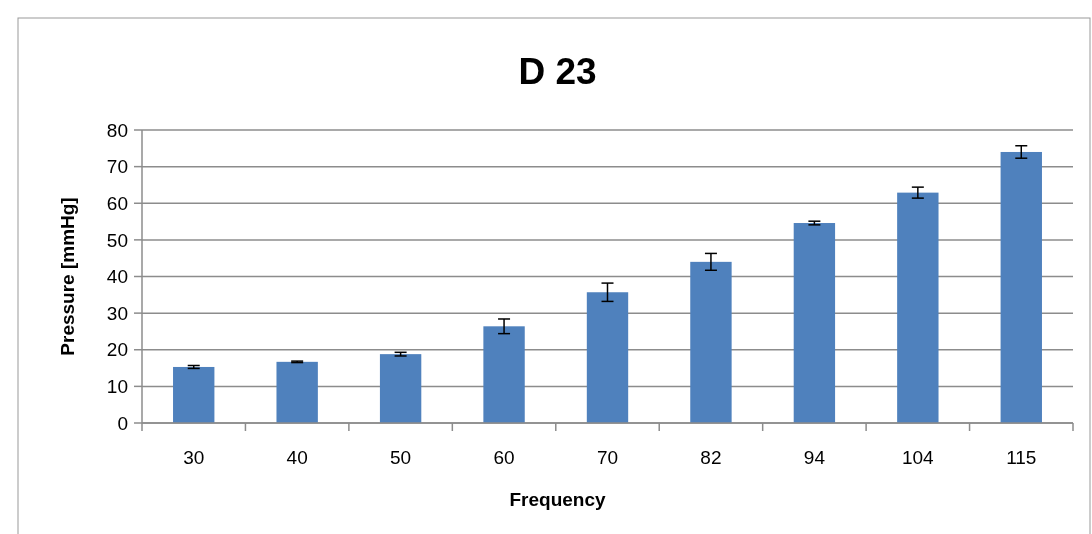  Describe the element at coordinates (401, 457) in the screenshot. I see `x-tick-label: 50` at that location.